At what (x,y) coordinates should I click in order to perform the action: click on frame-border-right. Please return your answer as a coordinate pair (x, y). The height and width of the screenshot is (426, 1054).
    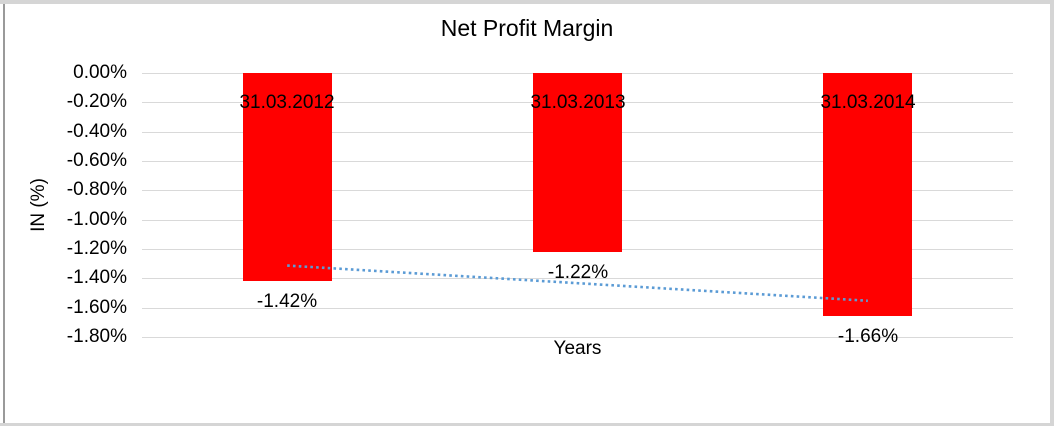
    Looking at the image, I should click on (1052, 213).